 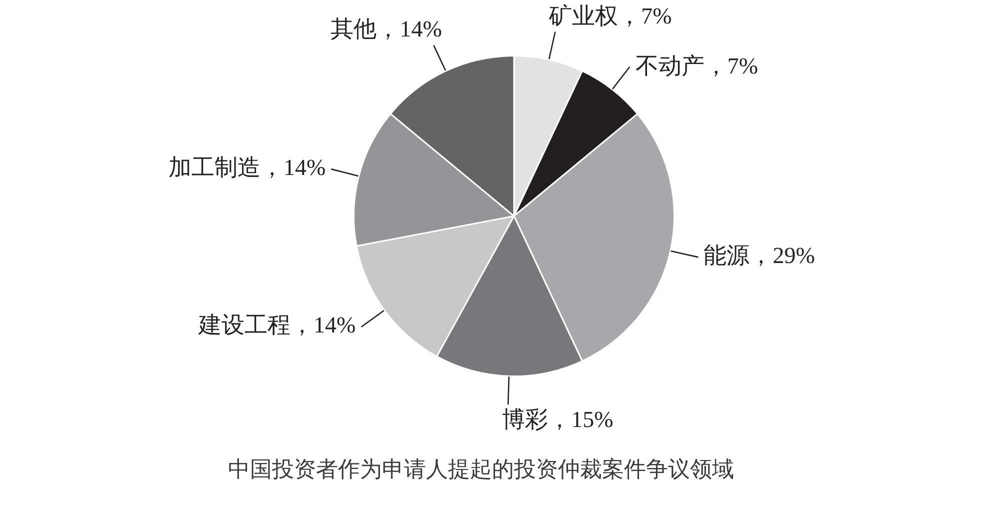 I want to click on slice-label: 建设工程, so click(x=244, y=325).